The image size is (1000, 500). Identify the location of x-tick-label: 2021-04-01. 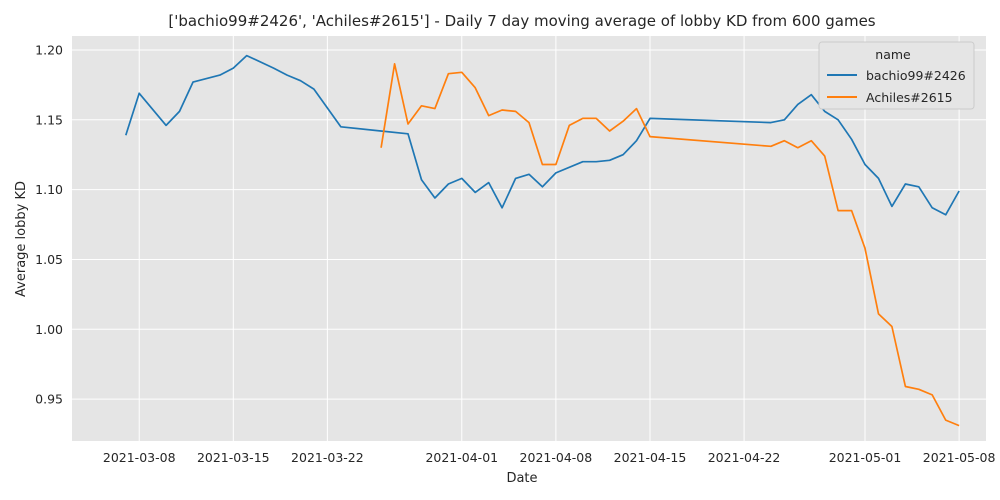
(461, 457).